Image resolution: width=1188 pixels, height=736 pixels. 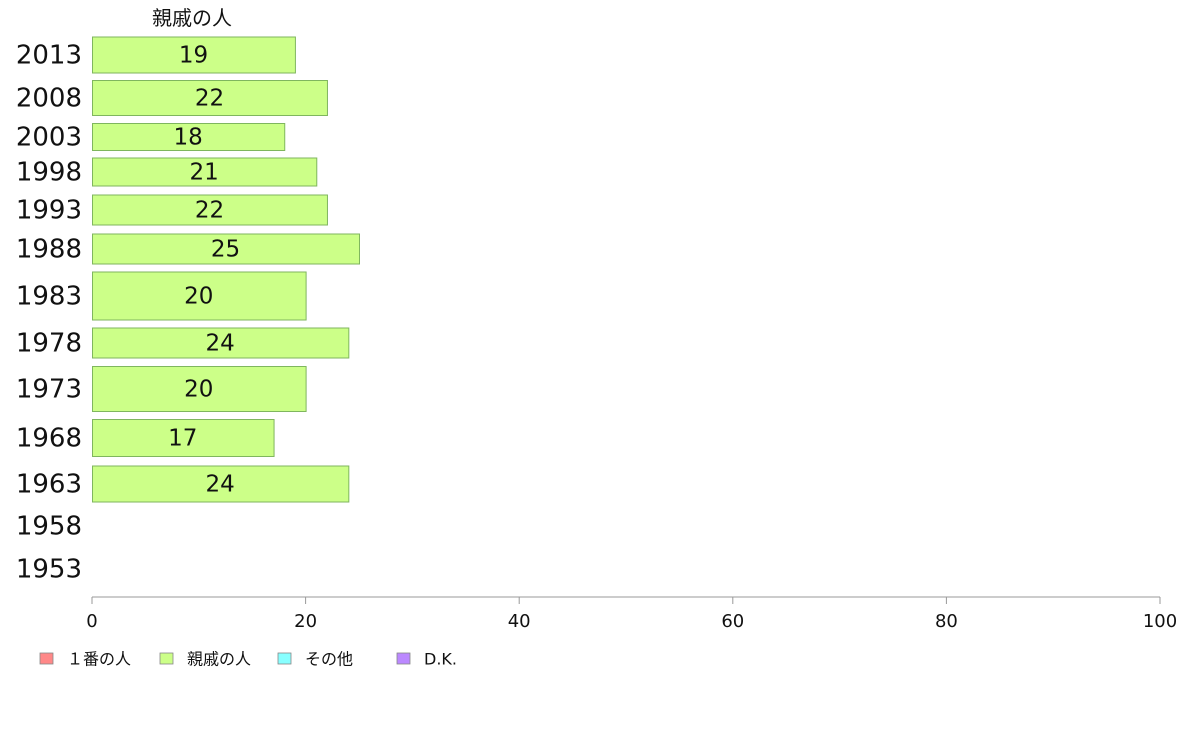 What do you see at coordinates (49, 297) in the screenshot?
I see `category-label: 1983` at bounding box center [49, 297].